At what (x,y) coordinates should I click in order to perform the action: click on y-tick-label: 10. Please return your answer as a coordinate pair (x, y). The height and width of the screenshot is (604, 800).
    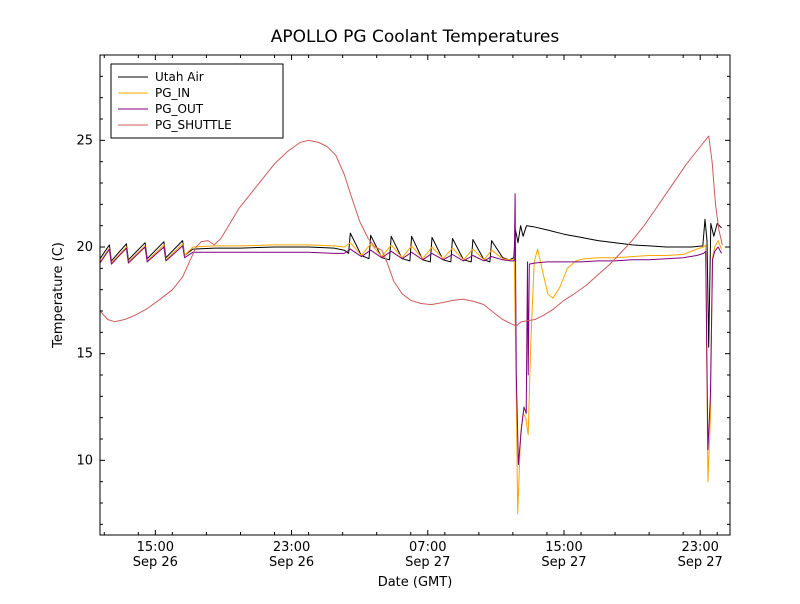
    Looking at the image, I should click on (84, 460).